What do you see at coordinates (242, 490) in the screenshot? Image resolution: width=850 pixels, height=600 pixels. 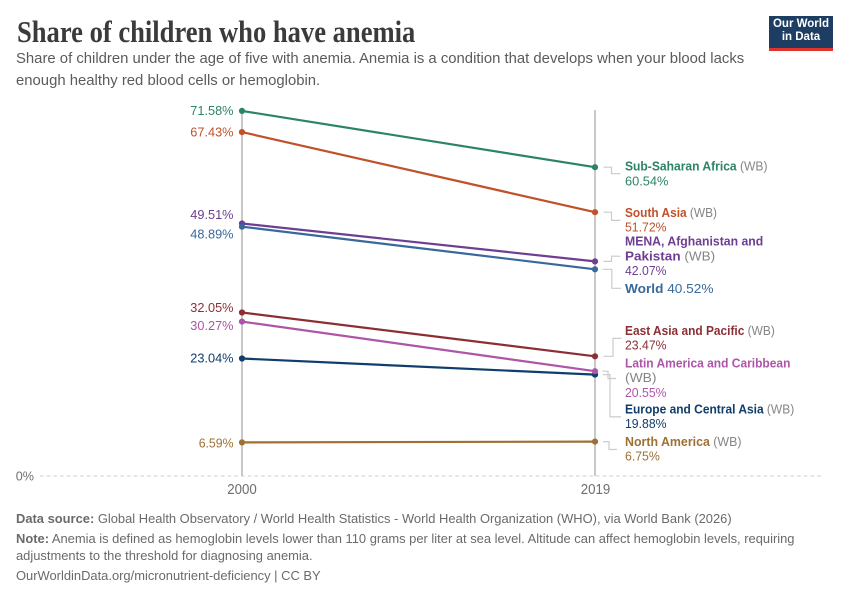 I see `svg-text: 2000` at bounding box center [242, 490].